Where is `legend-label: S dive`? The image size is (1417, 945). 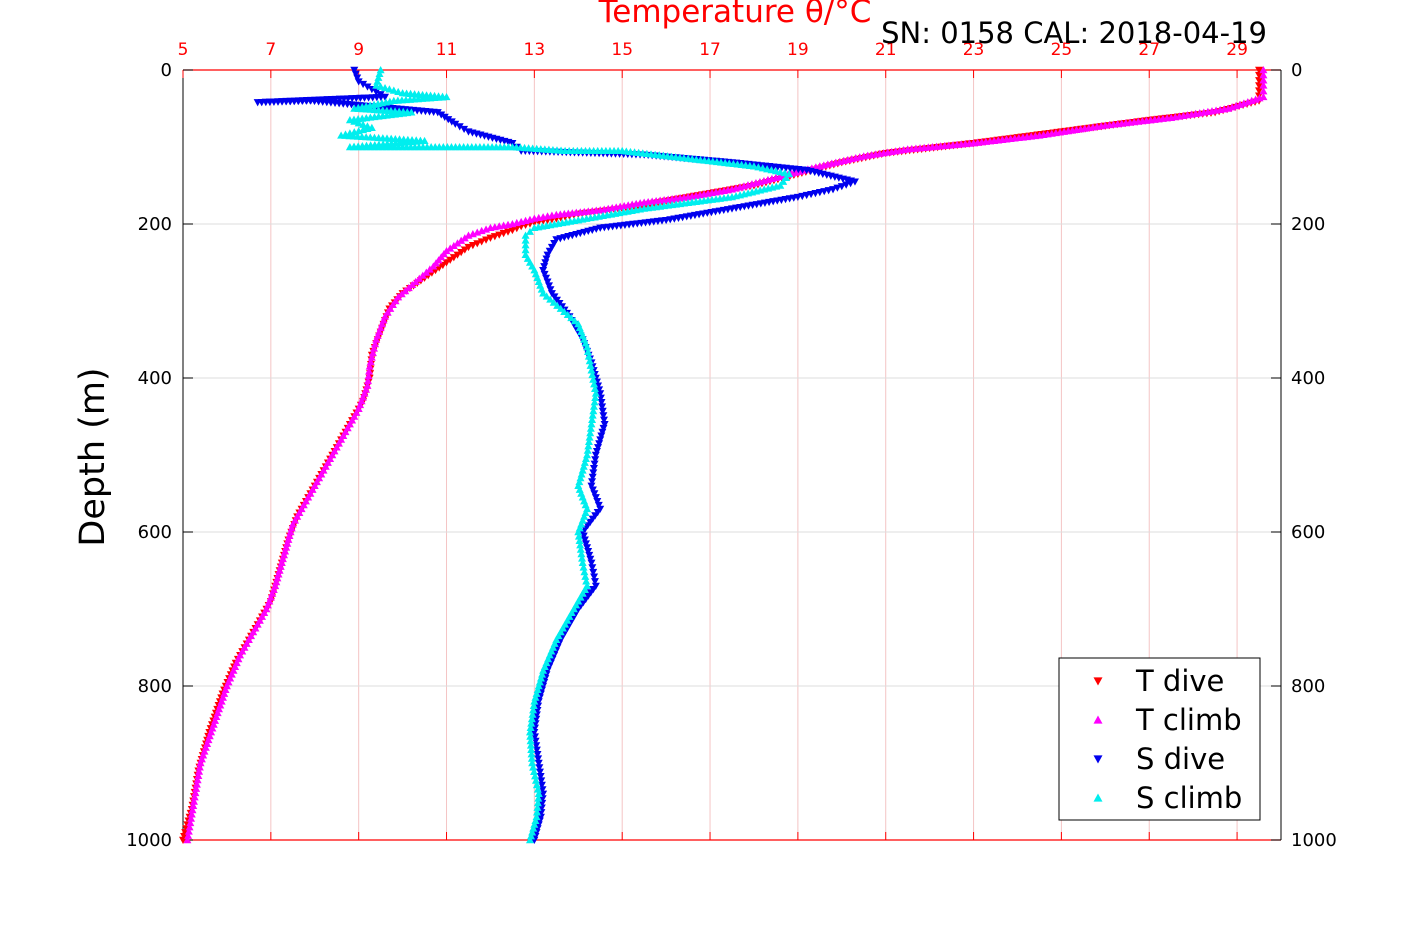
legend-label: S dive is located at coordinates (1180, 759).